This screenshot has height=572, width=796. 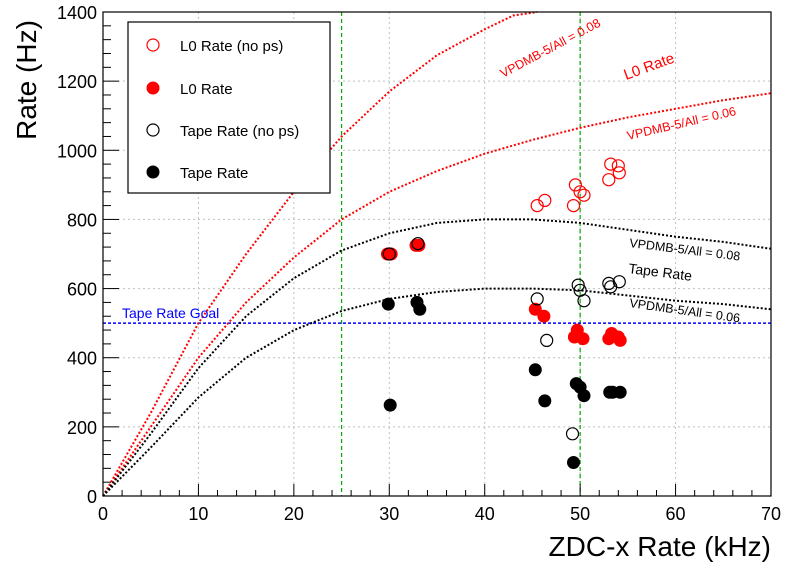 What do you see at coordinates (103, 514) in the screenshot?
I see `x-tick-label: 0` at bounding box center [103, 514].